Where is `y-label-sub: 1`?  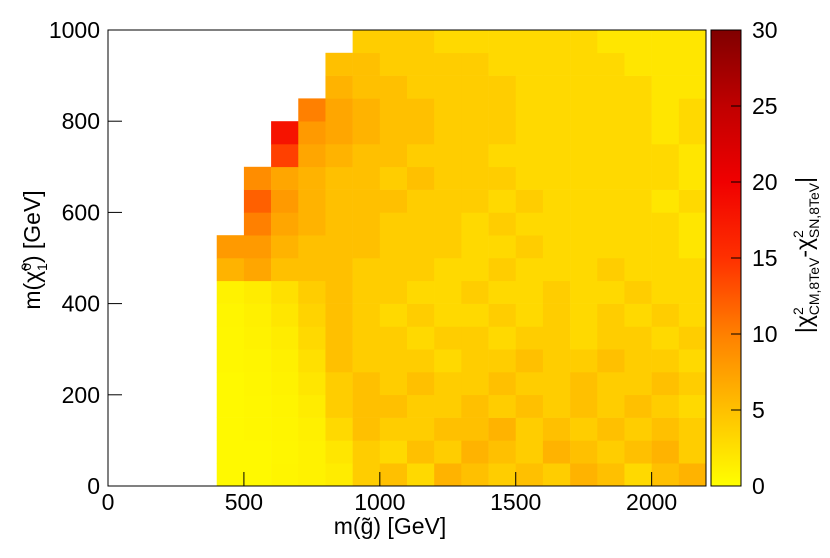
y-label-sub: 1 is located at coordinates (42, 267).